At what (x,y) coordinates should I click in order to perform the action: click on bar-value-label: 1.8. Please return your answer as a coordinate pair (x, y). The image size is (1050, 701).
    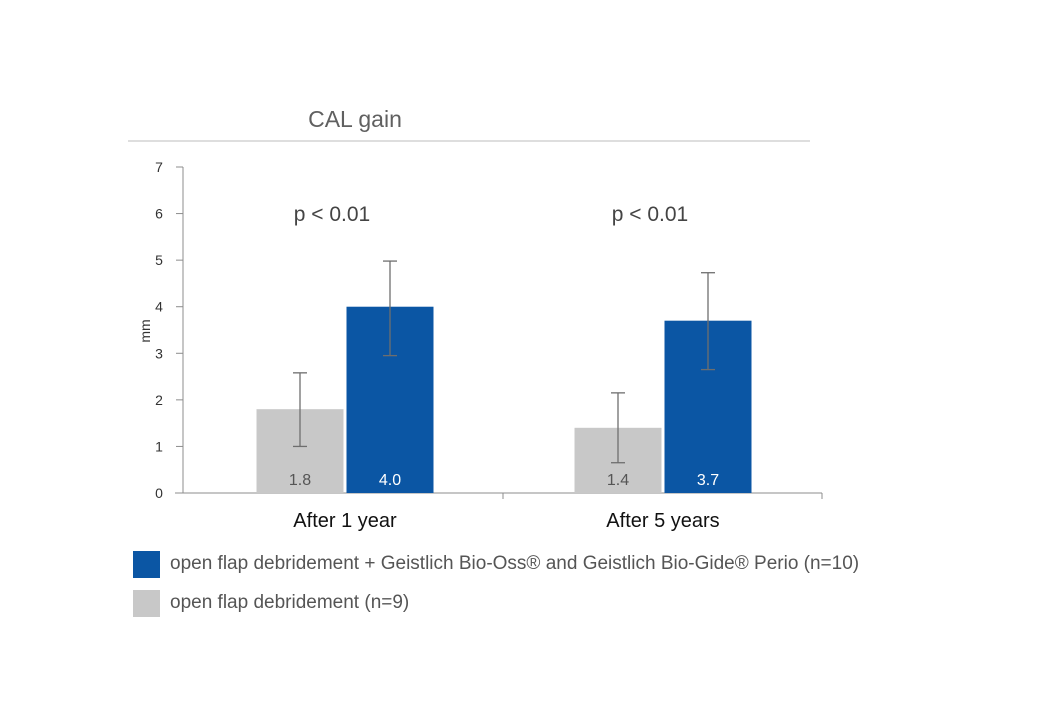
    Looking at the image, I should click on (300, 480).